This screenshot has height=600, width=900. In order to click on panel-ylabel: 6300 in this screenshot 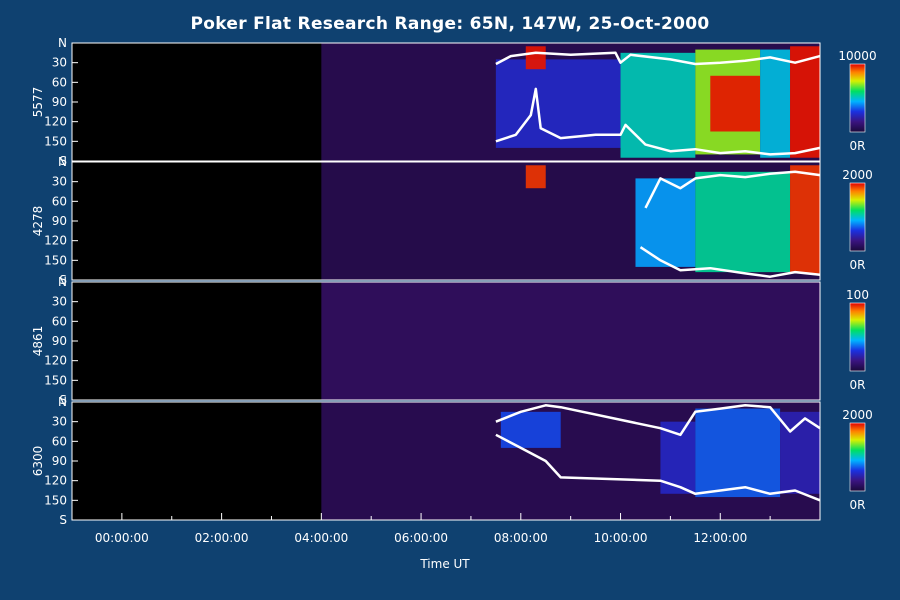, I will do `click(38, 461)`.